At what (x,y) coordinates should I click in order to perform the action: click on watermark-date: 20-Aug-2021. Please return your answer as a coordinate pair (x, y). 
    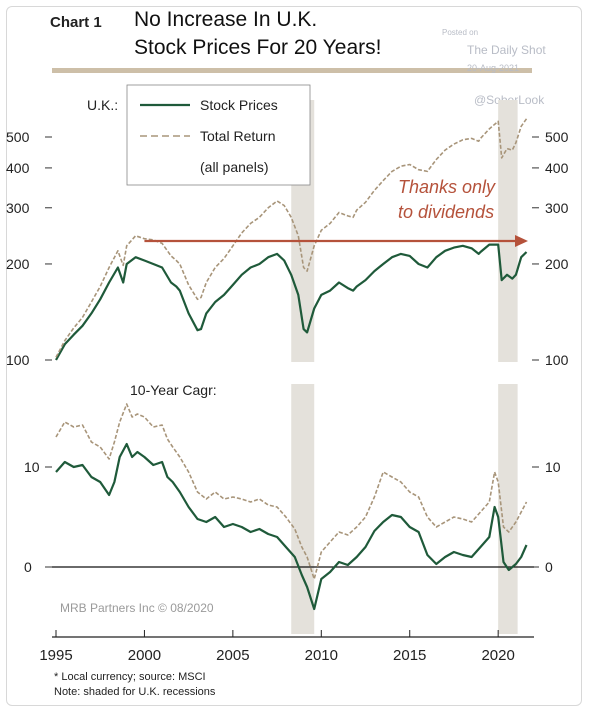
    Looking at the image, I should click on (493, 68).